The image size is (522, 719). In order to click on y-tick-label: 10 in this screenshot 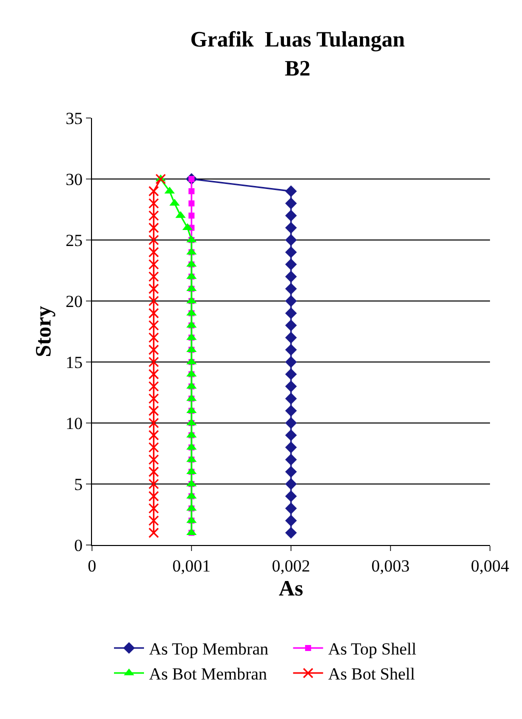, I will do `click(74, 423)`.